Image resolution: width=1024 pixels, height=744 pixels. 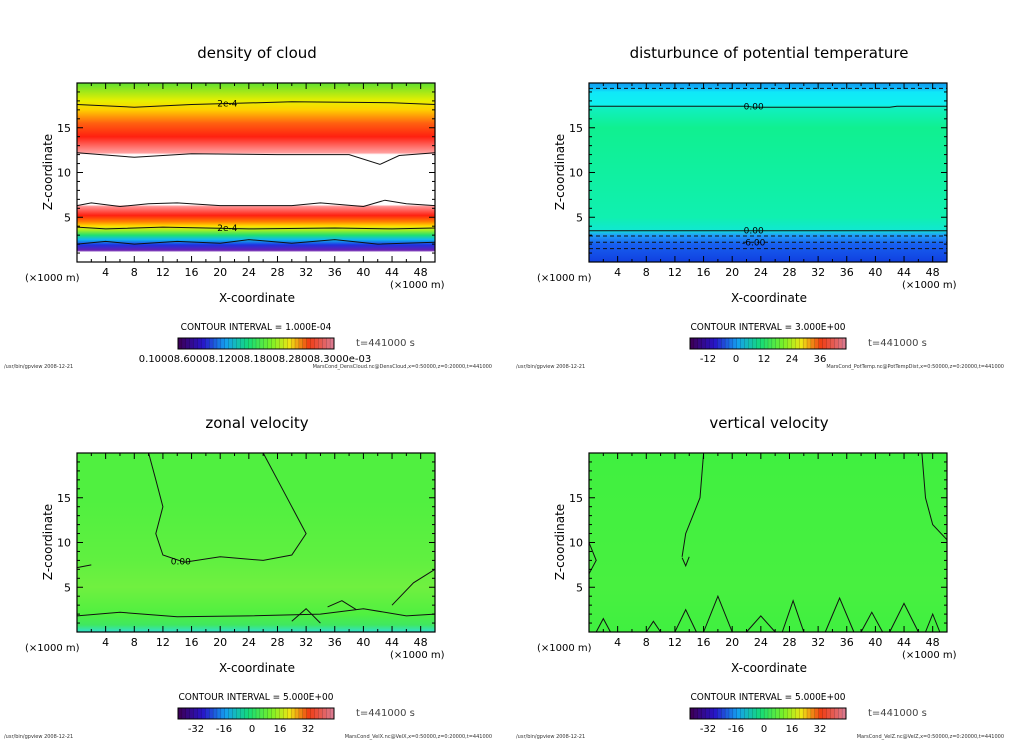 What do you see at coordinates (277, 642) in the screenshot?
I see `x-tick-label: 28` at bounding box center [277, 642].